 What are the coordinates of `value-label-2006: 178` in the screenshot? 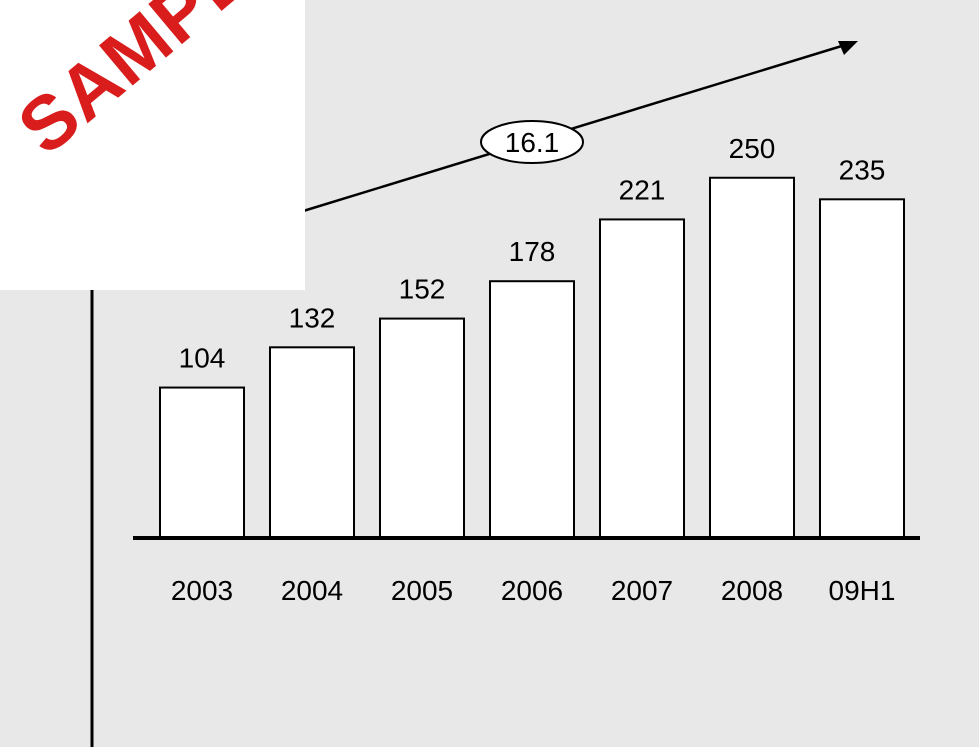 It's located at (532, 251).